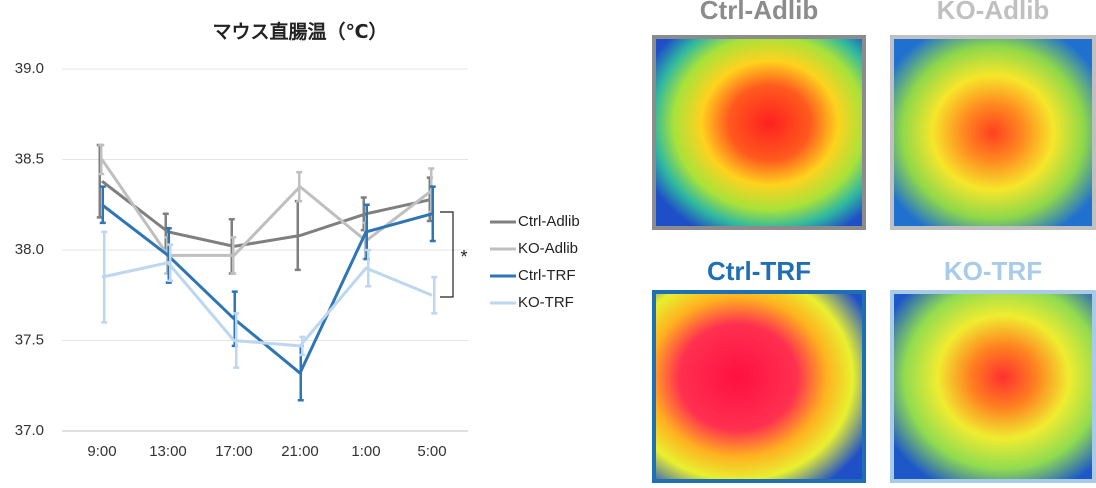 The image size is (1096, 488). What do you see at coordinates (993, 271) in the screenshot?
I see `panel-label: KO-TRF` at bounding box center [993, 271].